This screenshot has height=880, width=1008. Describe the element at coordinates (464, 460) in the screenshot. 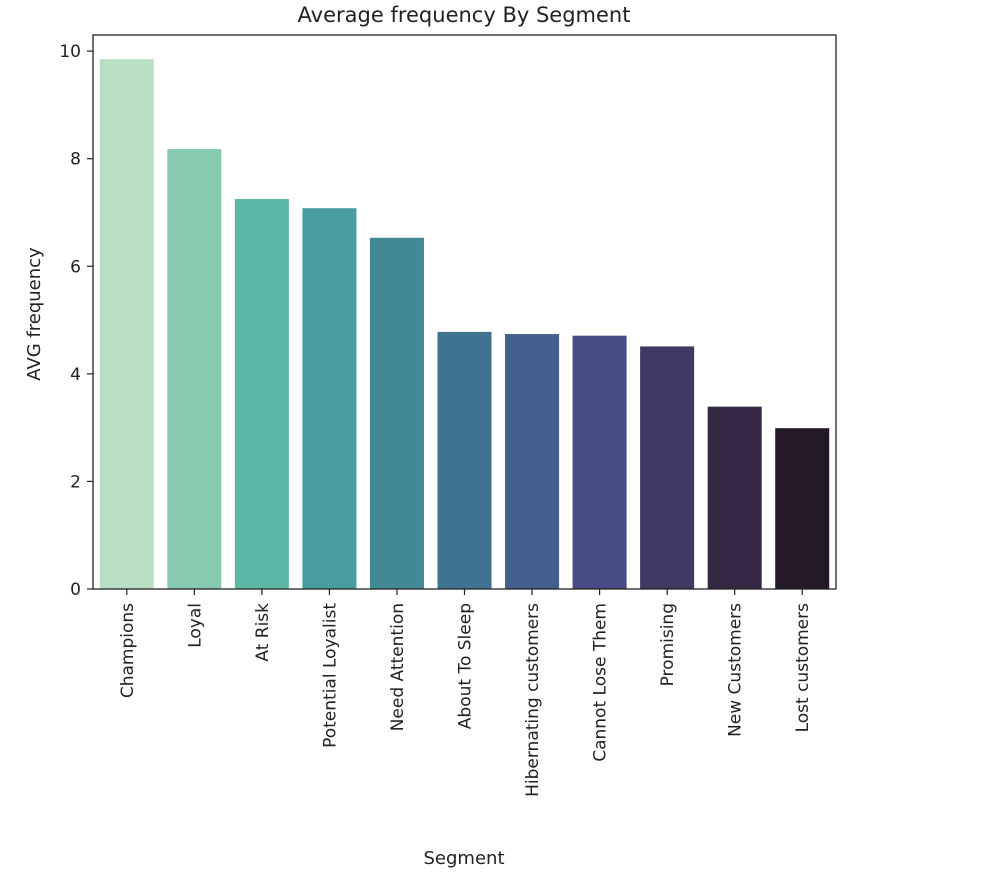

I see `bar-about-to-sleep` at that location.